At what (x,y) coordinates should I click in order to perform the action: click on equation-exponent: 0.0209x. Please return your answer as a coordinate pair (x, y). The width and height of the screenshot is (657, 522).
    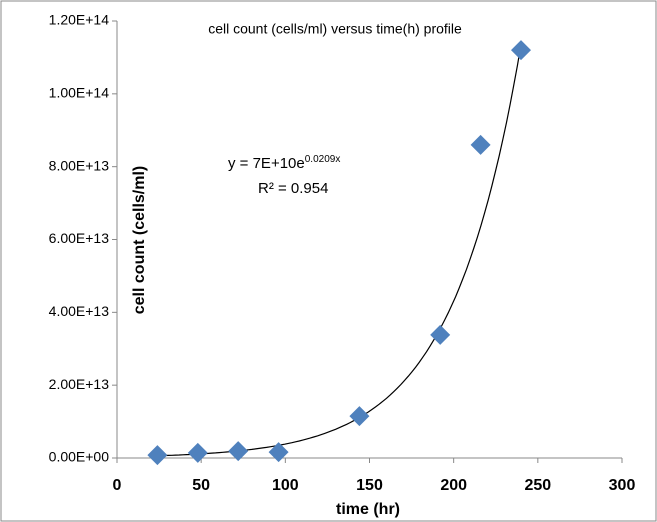
    Looking at the image, I should click on (323, 159).